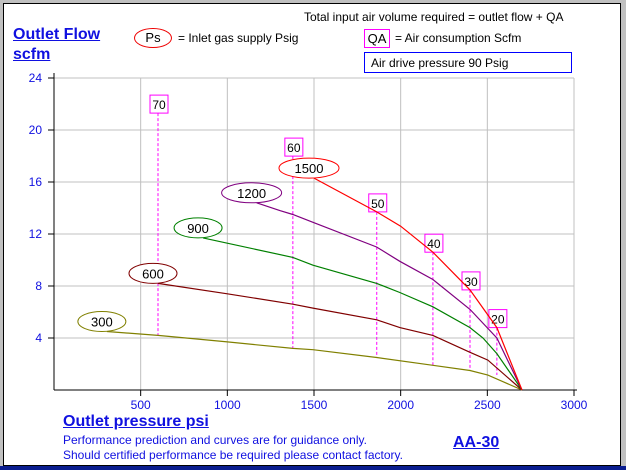 The image size is (626, 470). What do you see at coordinates (36, 130) in the screenshot?
I see `y-tick-label: 20` at bounding box center [36, 130].